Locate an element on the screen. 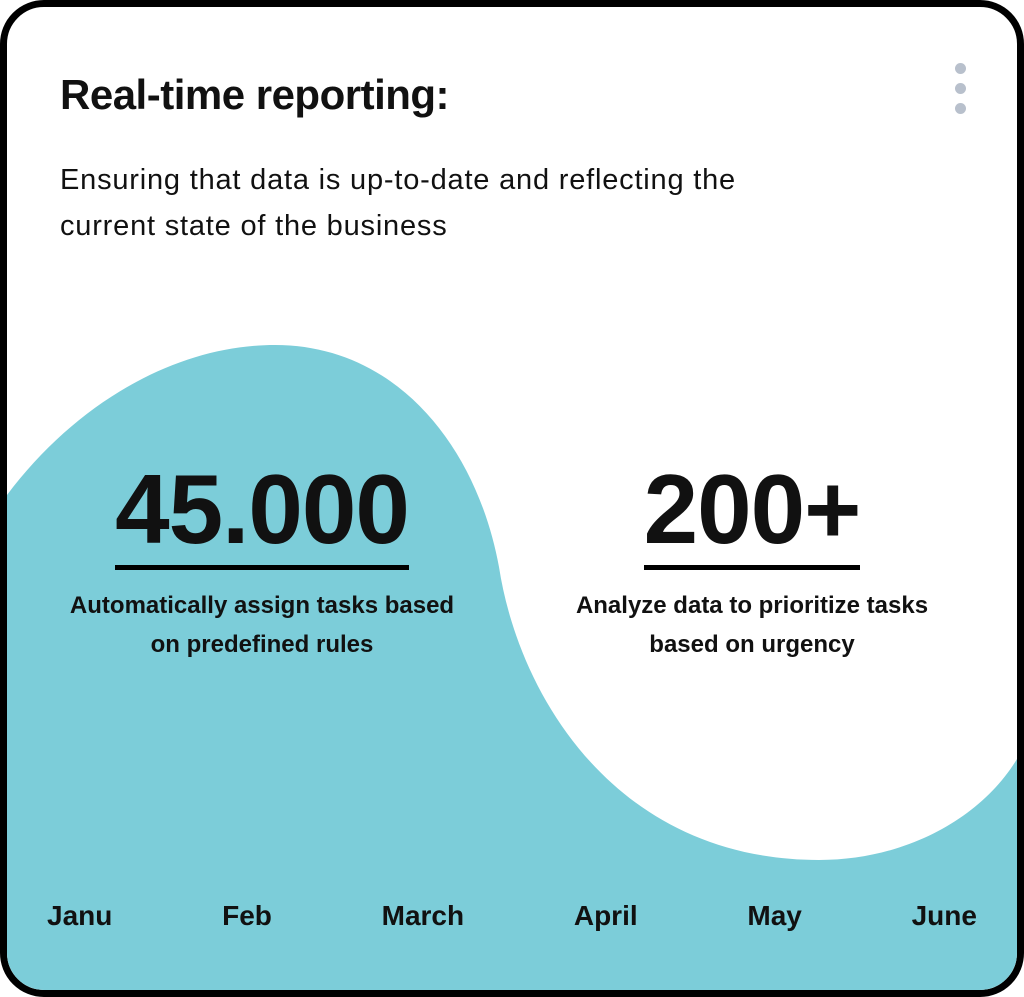 Image resolution: width=1024 pixels, height=997 pixels. more-options-button is located at coordinates (960, 94).